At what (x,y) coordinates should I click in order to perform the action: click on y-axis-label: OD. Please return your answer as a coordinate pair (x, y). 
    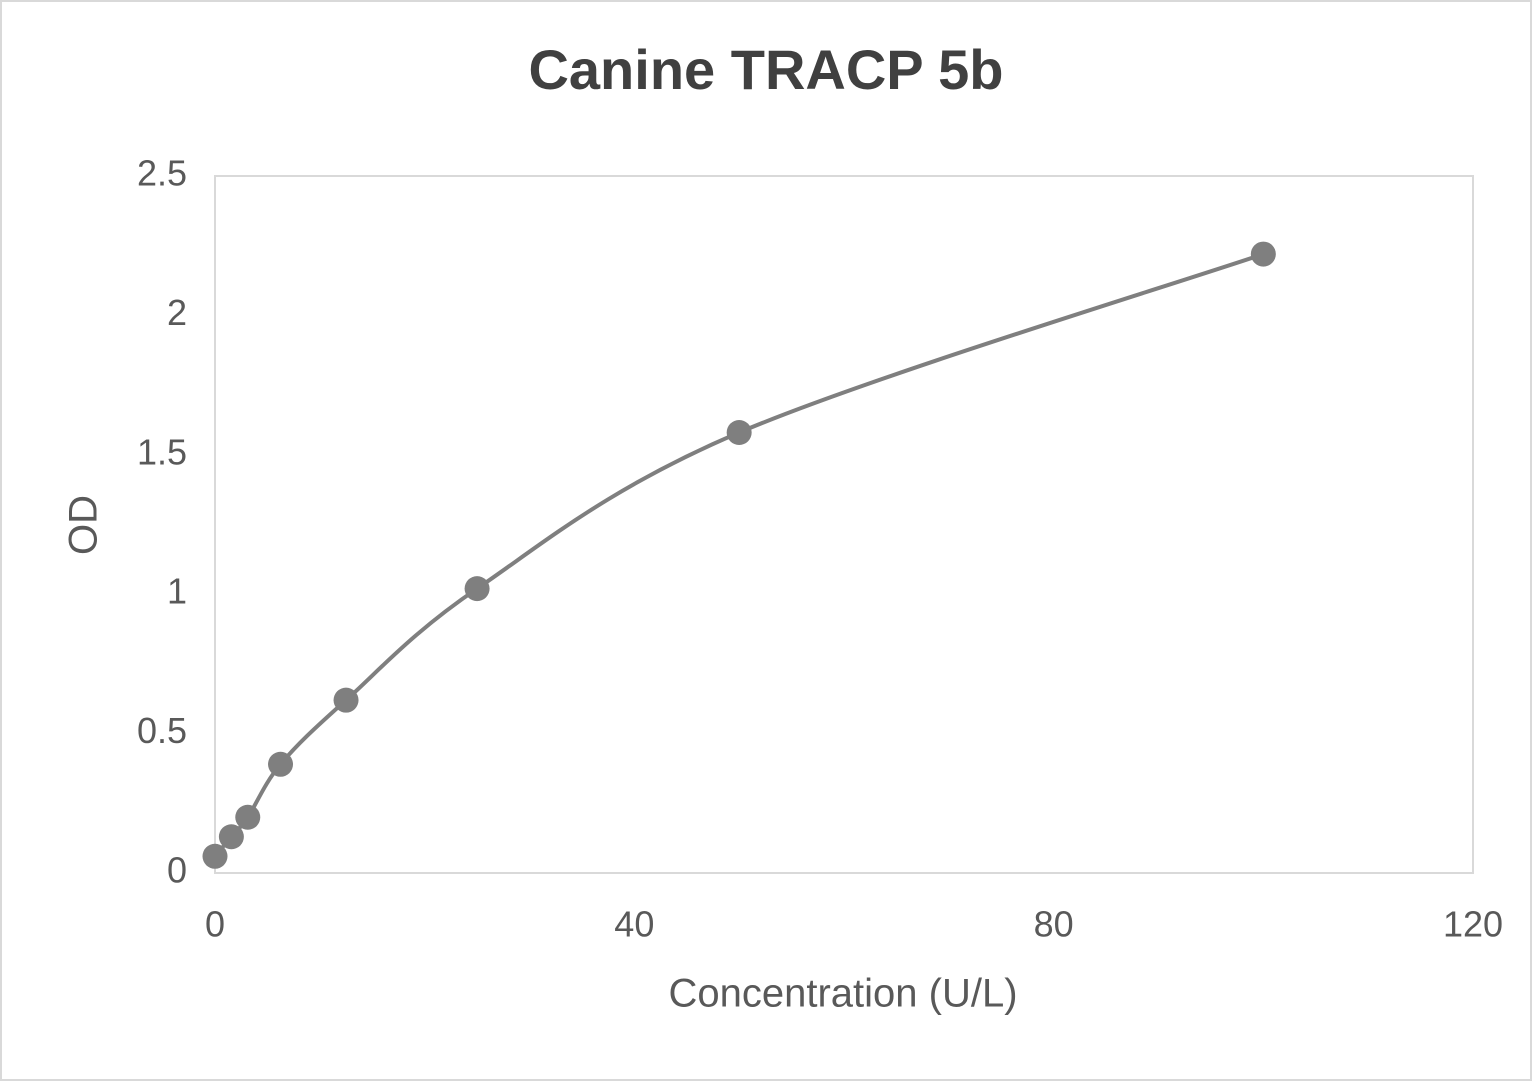
    Looking at the image, I should click on (84, 525).